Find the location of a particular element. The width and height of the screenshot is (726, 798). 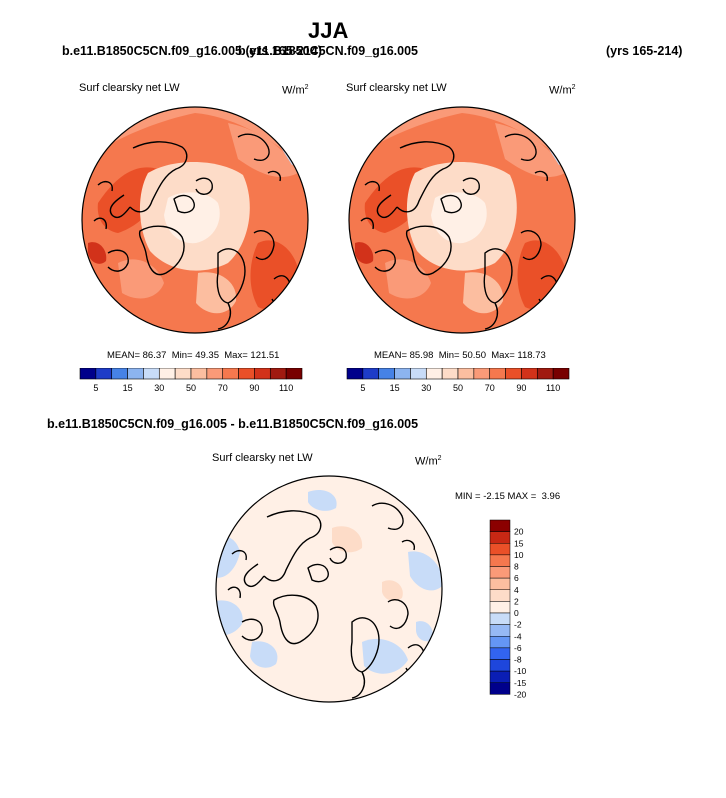

panel2-colorbar-tick: 110 is located at coordinates (553, 388).